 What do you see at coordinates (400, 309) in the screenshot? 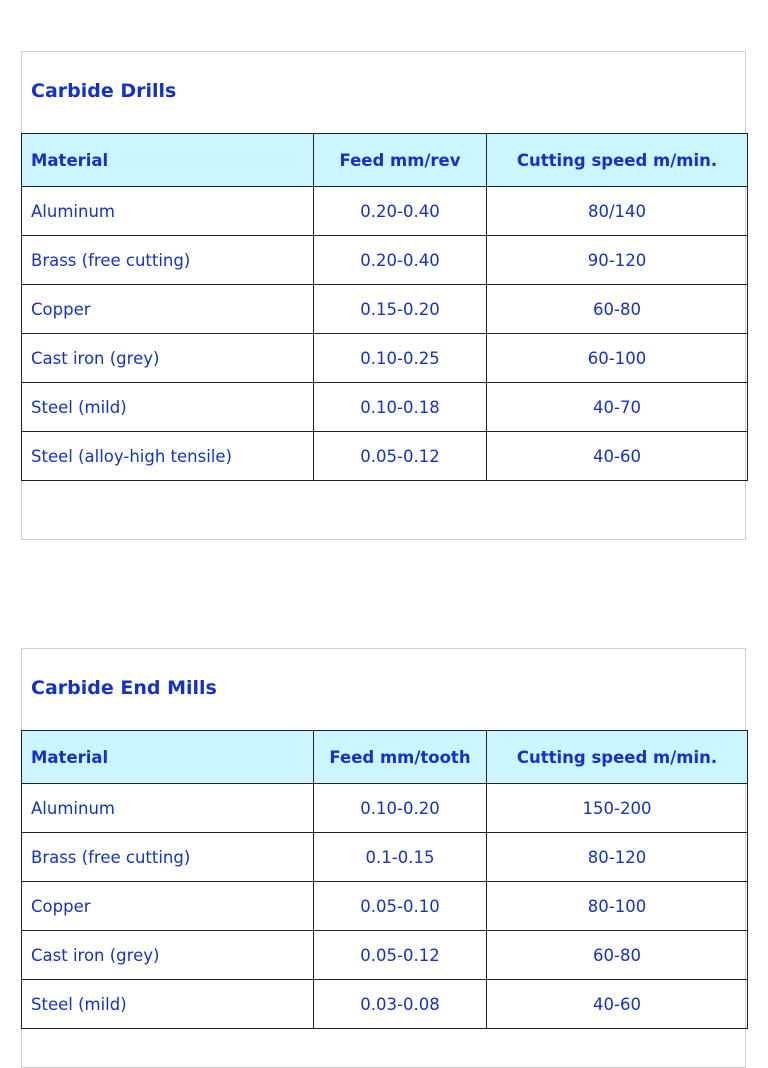
I see `cell-feed: 0.15-0.20` at bounding box center [400, 309].